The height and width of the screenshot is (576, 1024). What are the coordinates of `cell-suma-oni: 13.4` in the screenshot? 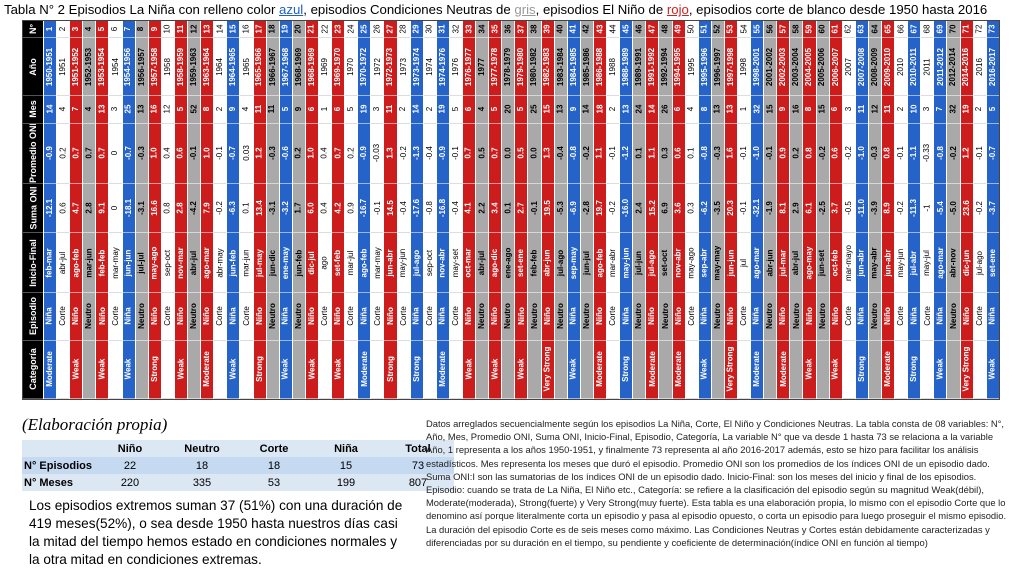 It's located at (259, 209).